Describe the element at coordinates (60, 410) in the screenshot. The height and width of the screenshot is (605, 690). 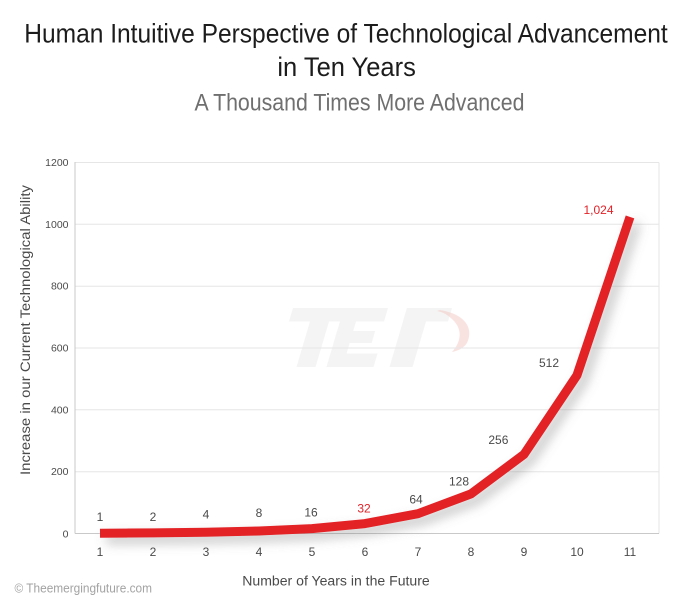
I see `svg-text: 400` at that location.